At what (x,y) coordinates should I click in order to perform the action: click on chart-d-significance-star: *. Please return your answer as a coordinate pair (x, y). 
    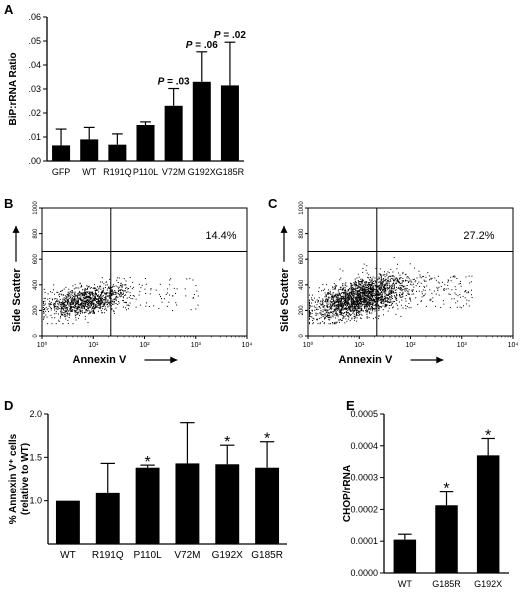
    Looking at the image, I should click on (227, 442).